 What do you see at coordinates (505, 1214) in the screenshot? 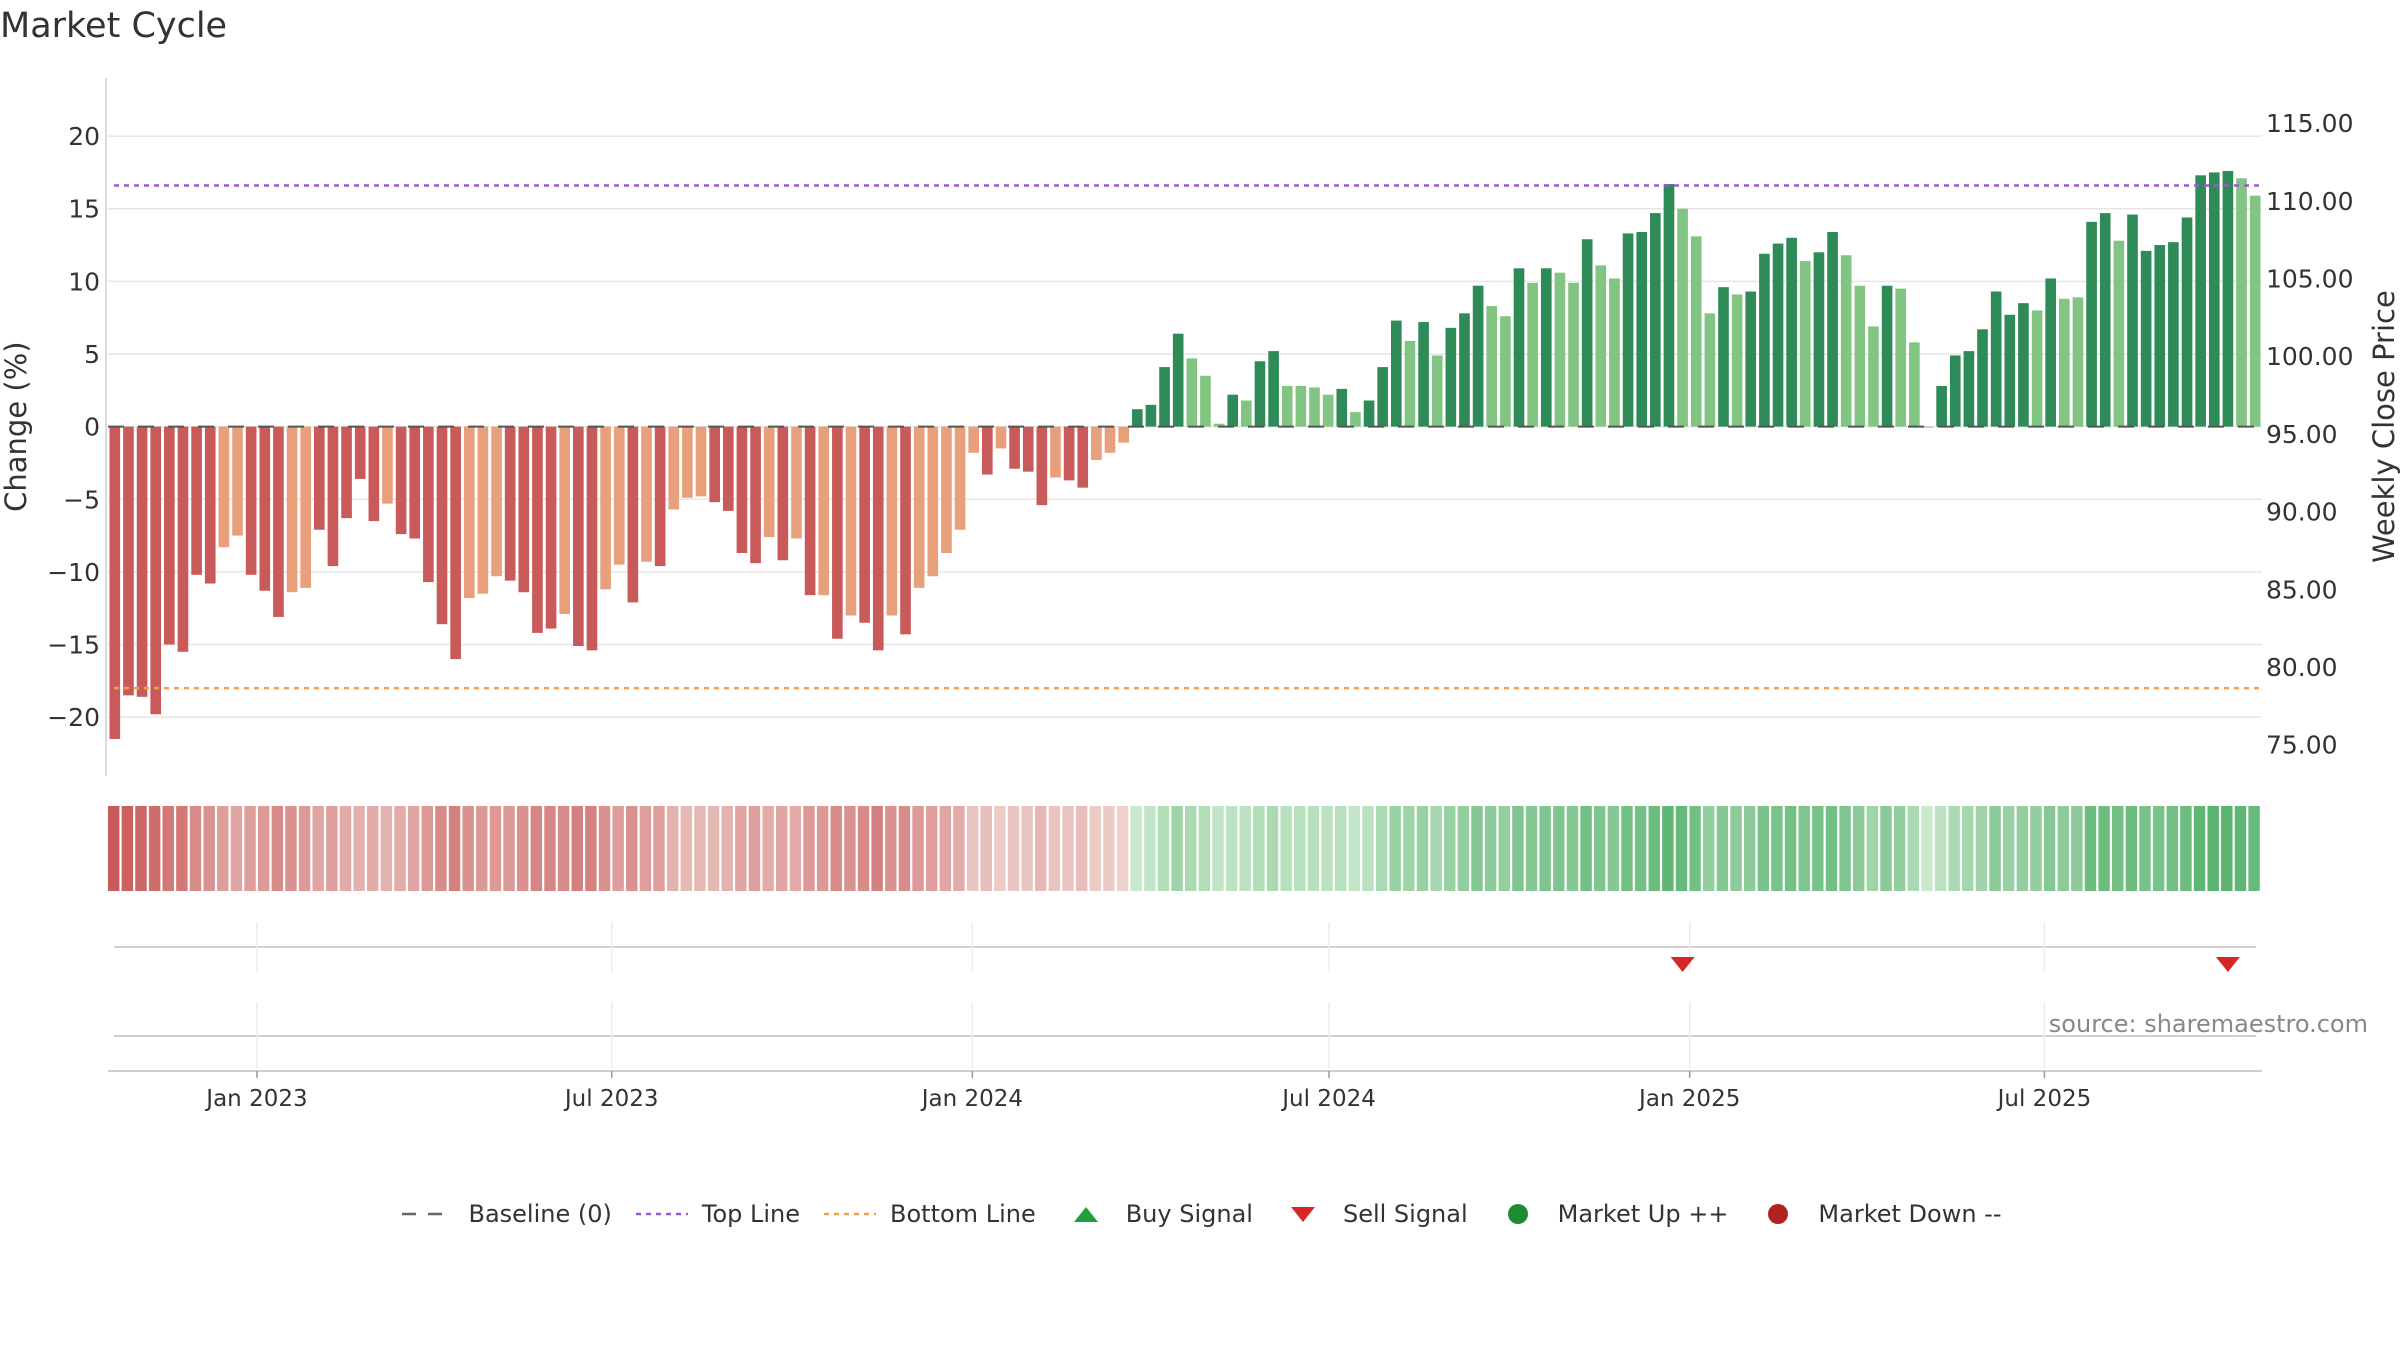
I see `legend-item: Baseline (0)` at bounding box center [505, 1214].